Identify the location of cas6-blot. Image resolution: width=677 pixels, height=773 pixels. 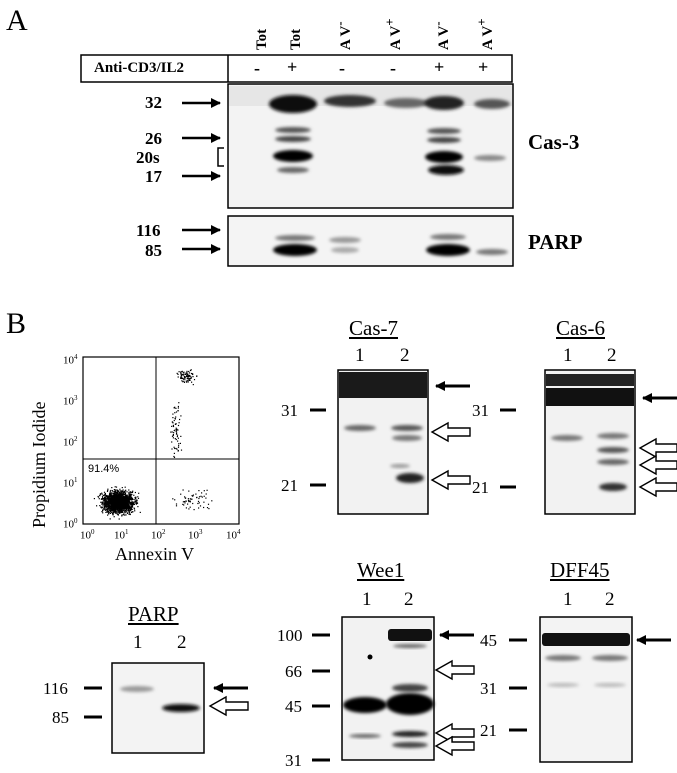
(590, 442).